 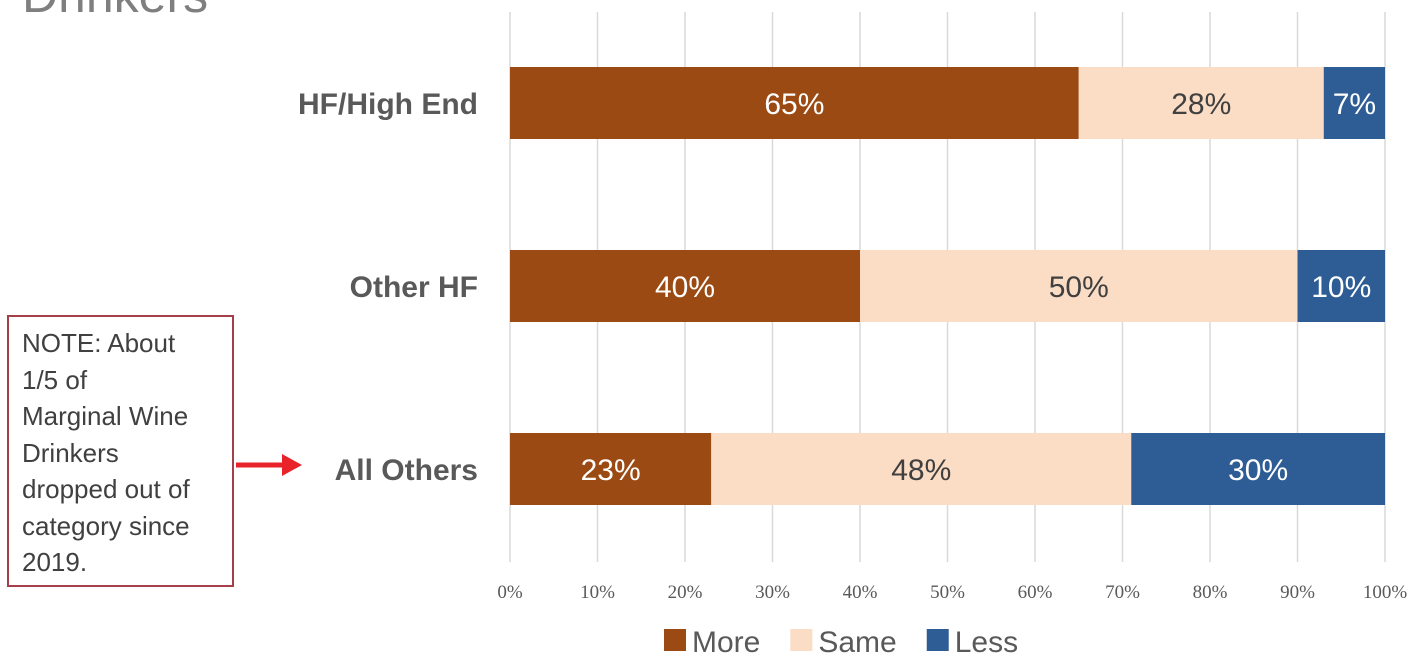 What do you see at coordinates (937, 640) in the screenshot?
I see `legend-swatch-less` at bounding box center [937, 640].